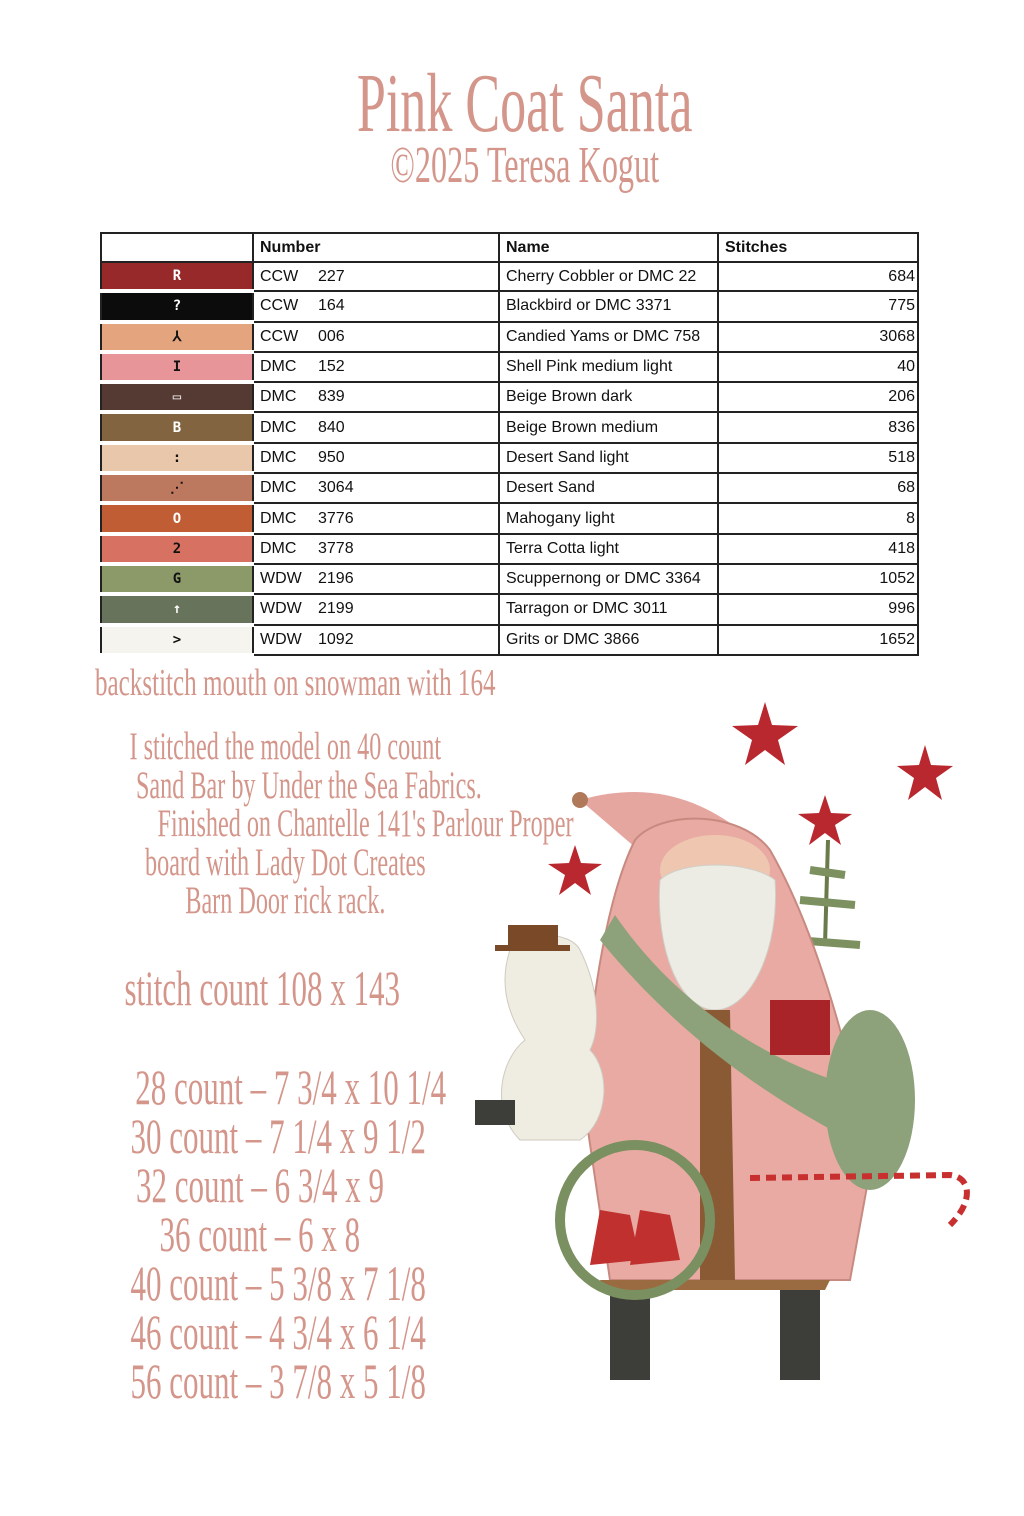 This screenshot has height=1516, width=1024. Describe the element at coordinates (608, 579) in the screenshot. I see `floss-name: Scuppernong or DMC 3364` at that location.